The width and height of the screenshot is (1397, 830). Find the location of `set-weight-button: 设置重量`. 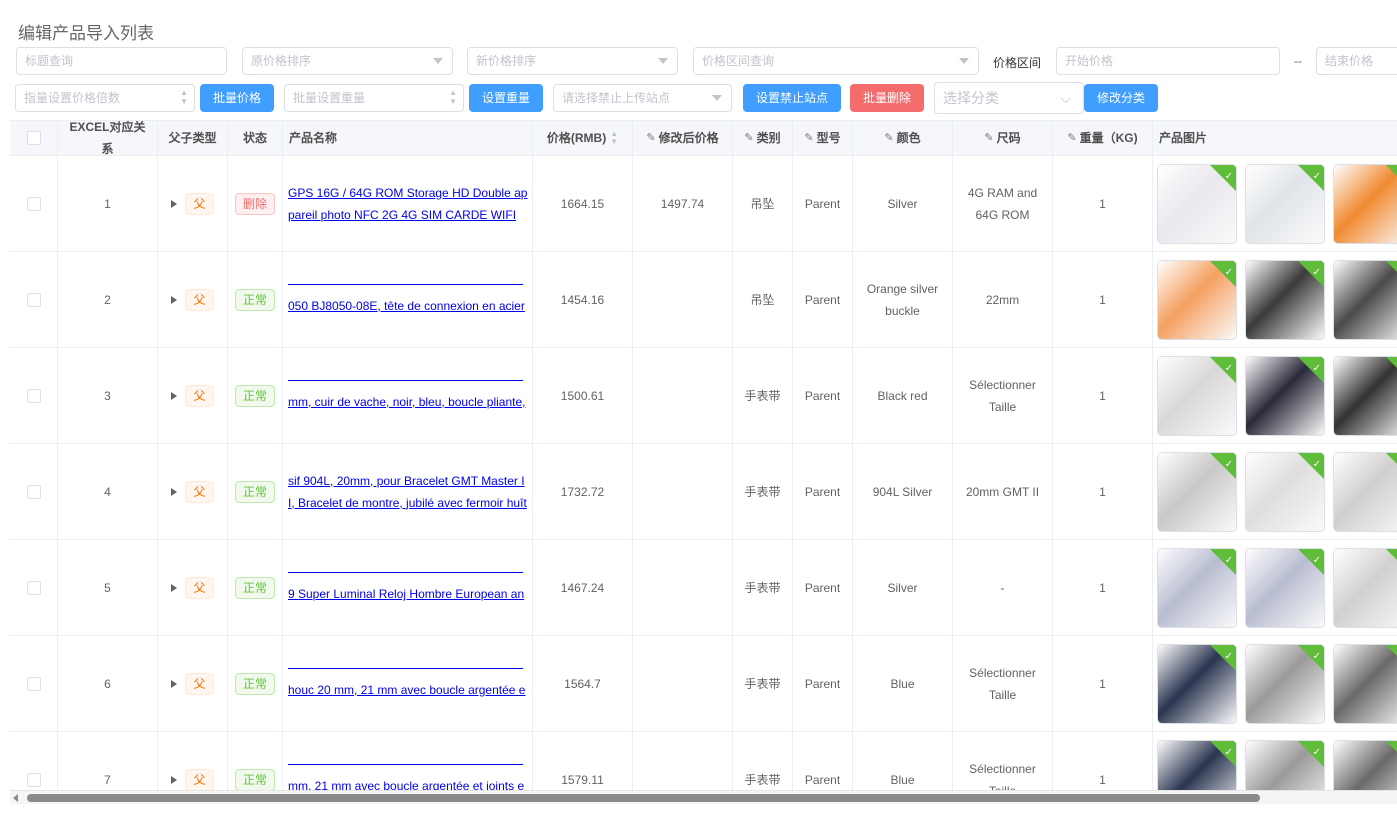

set-weight-button: 设置重量 is located at coordinates (506, 98).